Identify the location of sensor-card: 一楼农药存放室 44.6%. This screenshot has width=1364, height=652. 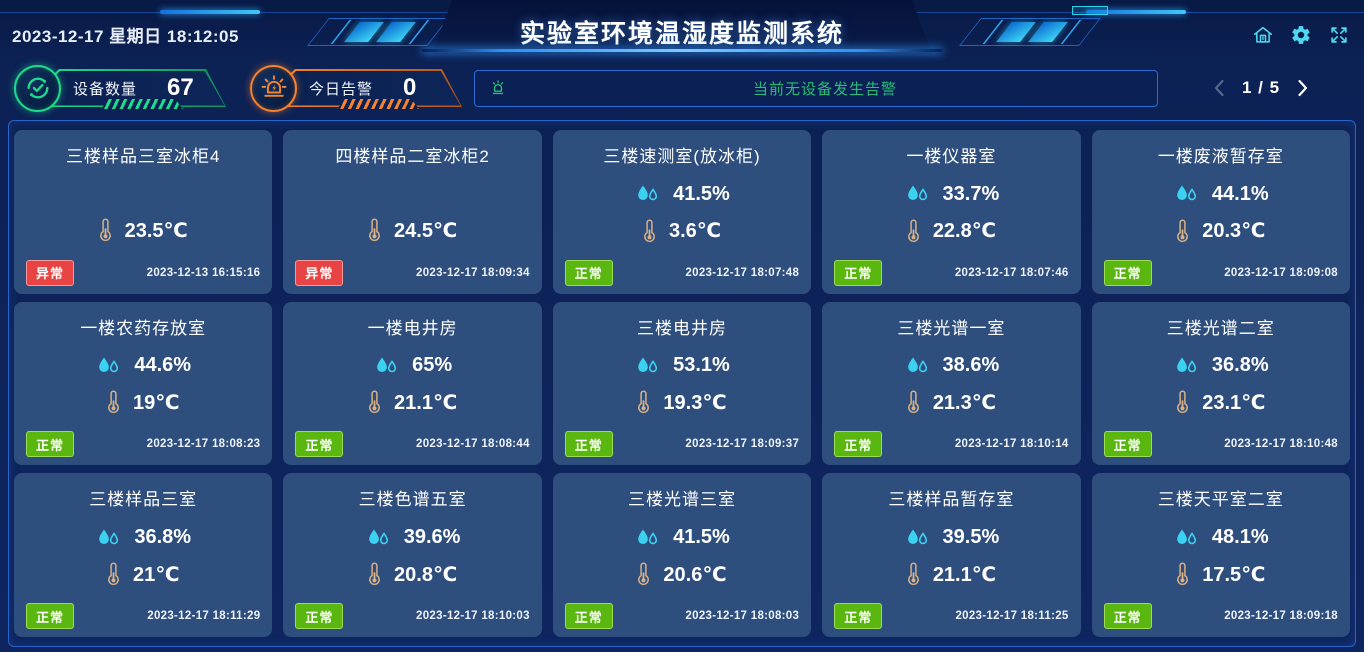
(143, 383).